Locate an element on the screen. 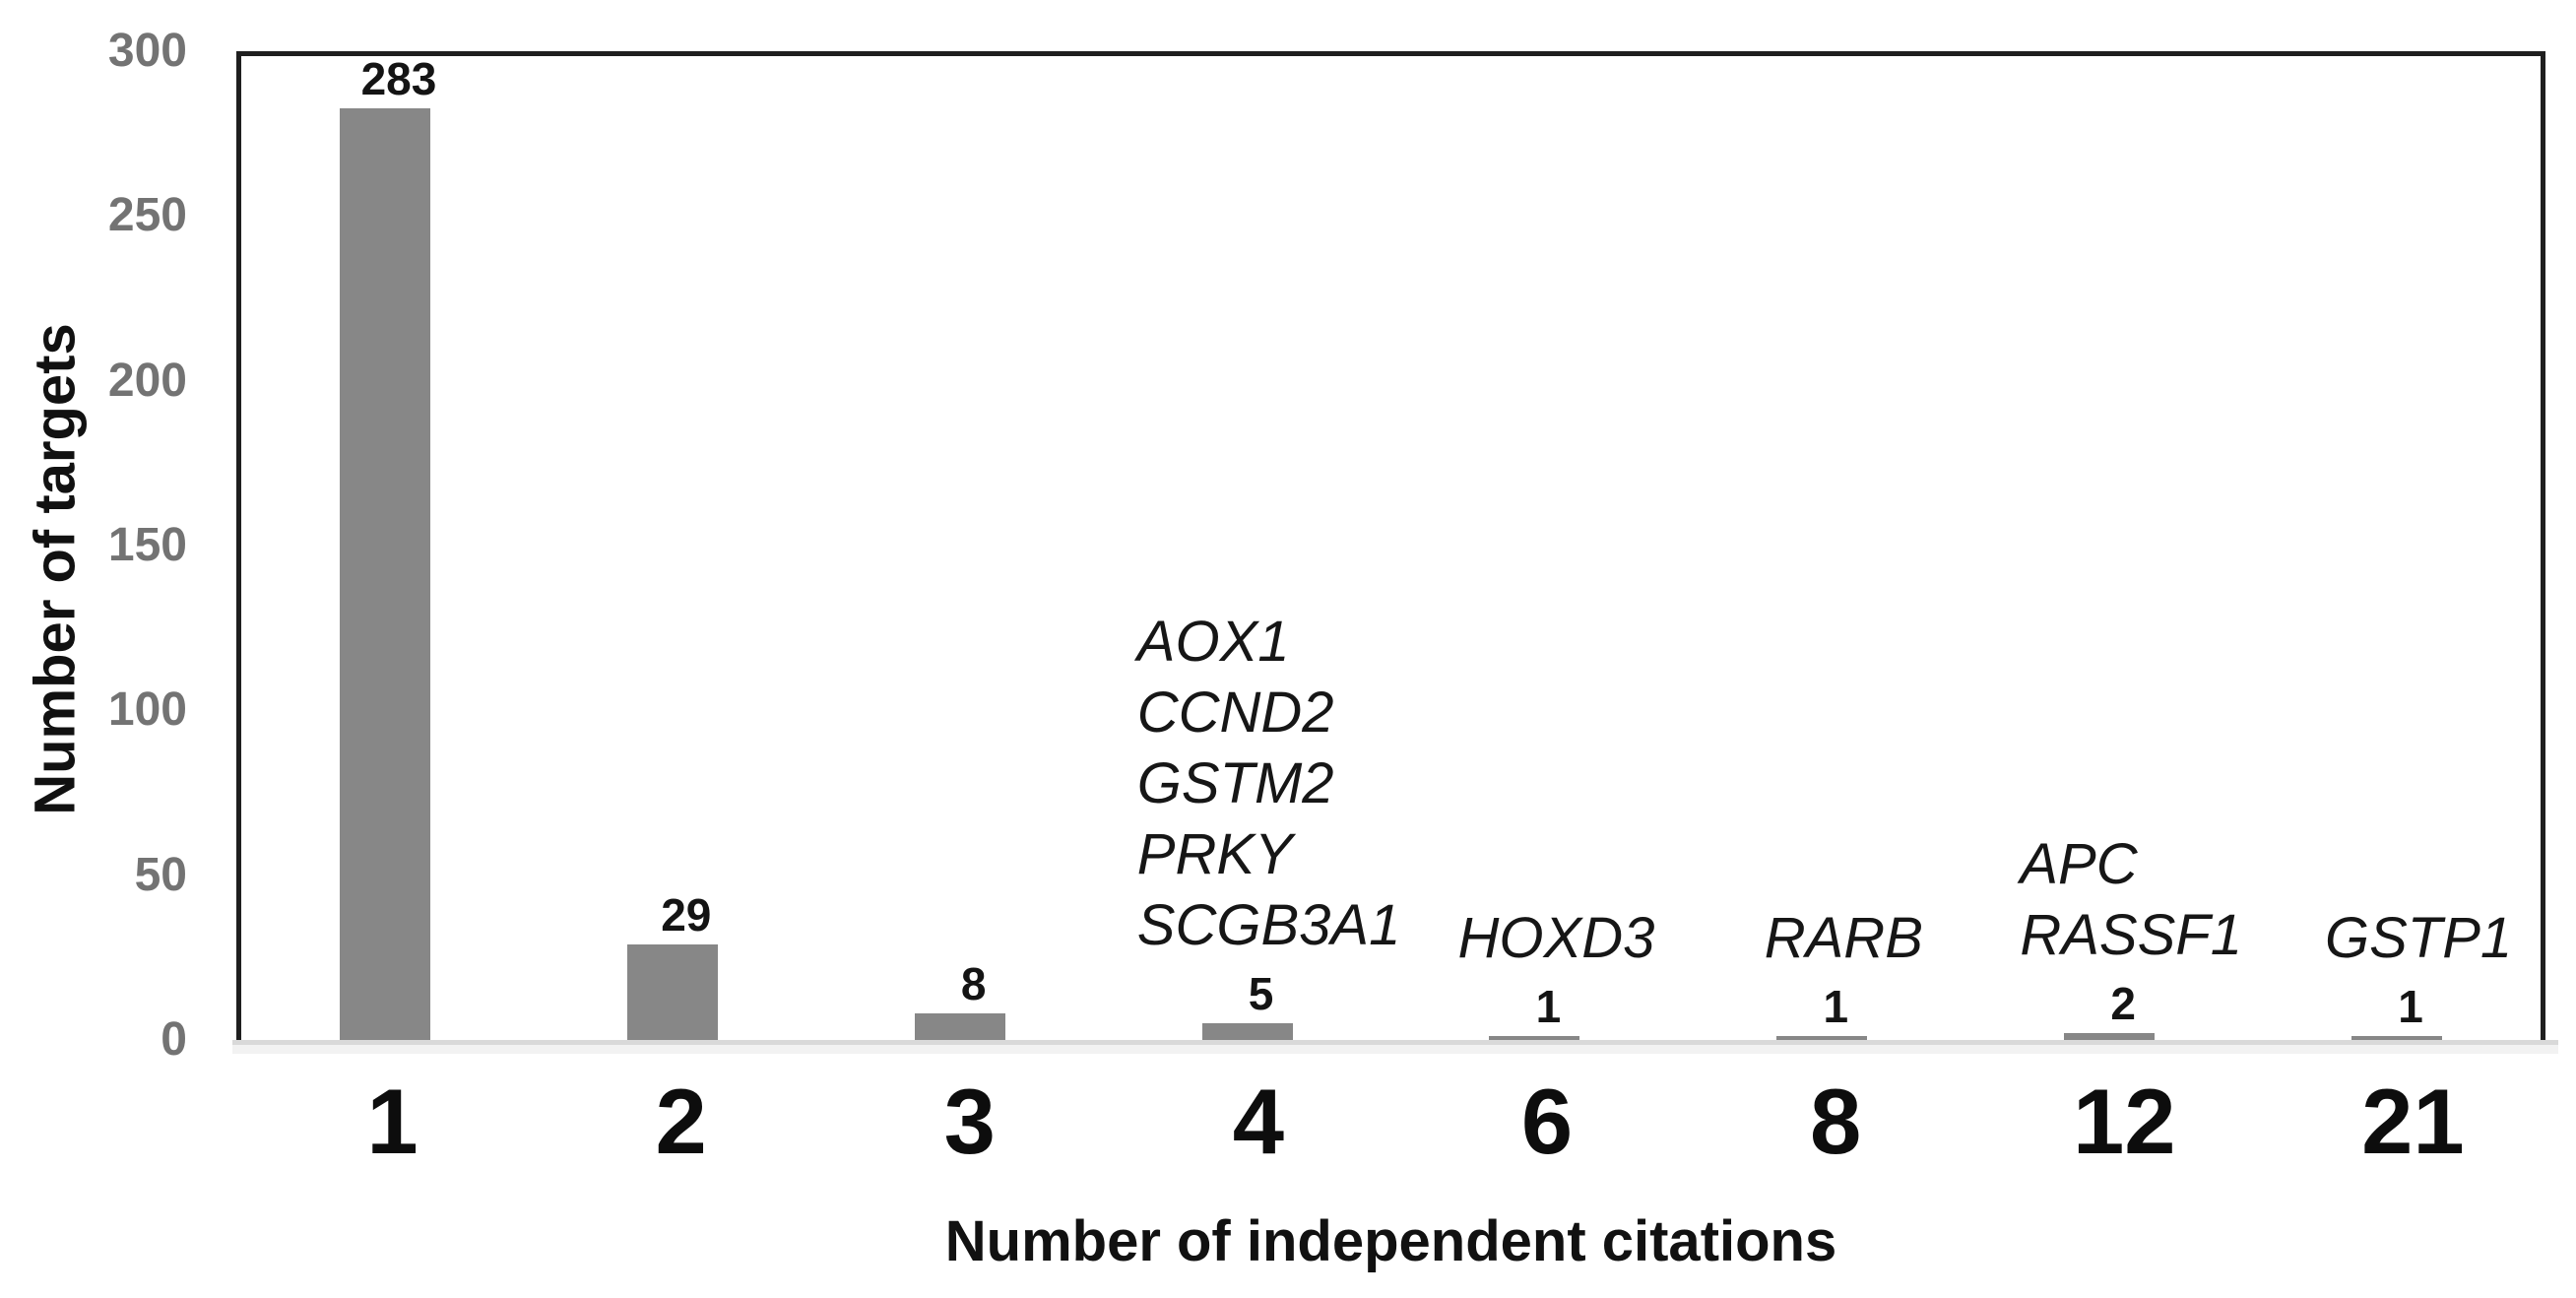 This screenshot has width=2576, height=1298. x-axis-category-labels: 1 2 3 4 6 8 12 21 is located at coordinates (1390, 1121).